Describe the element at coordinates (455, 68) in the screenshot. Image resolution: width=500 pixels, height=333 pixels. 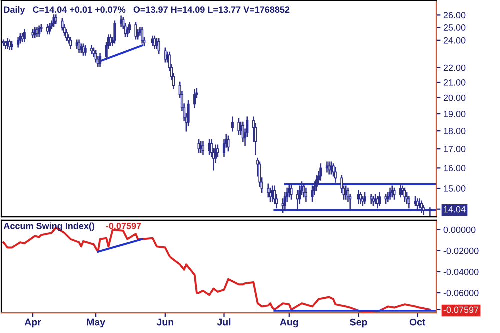
I see `y-tick-label: 22.00` at that location.